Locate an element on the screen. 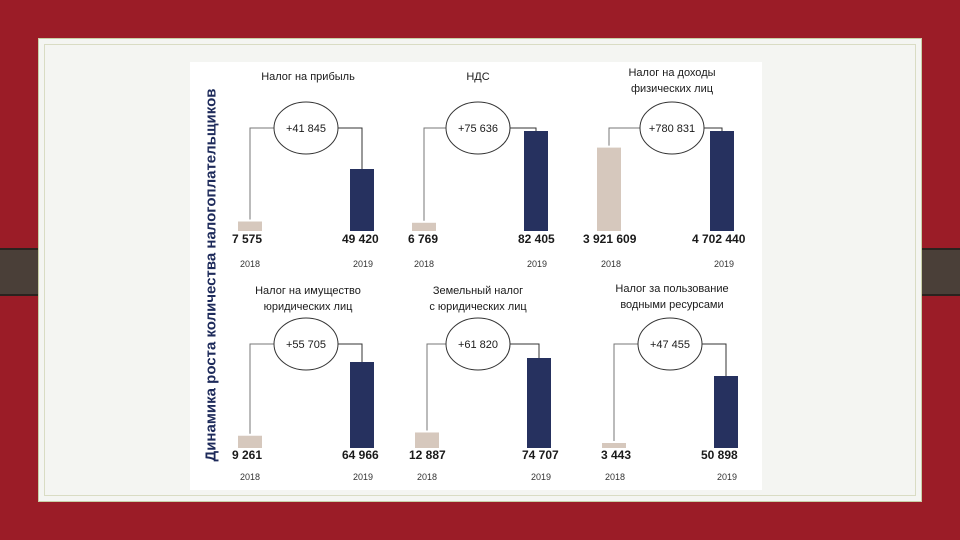 This screenshot has height=540, width=960. panel-3-value-2019: 4 702 440 is located at coordinates (719, 239).